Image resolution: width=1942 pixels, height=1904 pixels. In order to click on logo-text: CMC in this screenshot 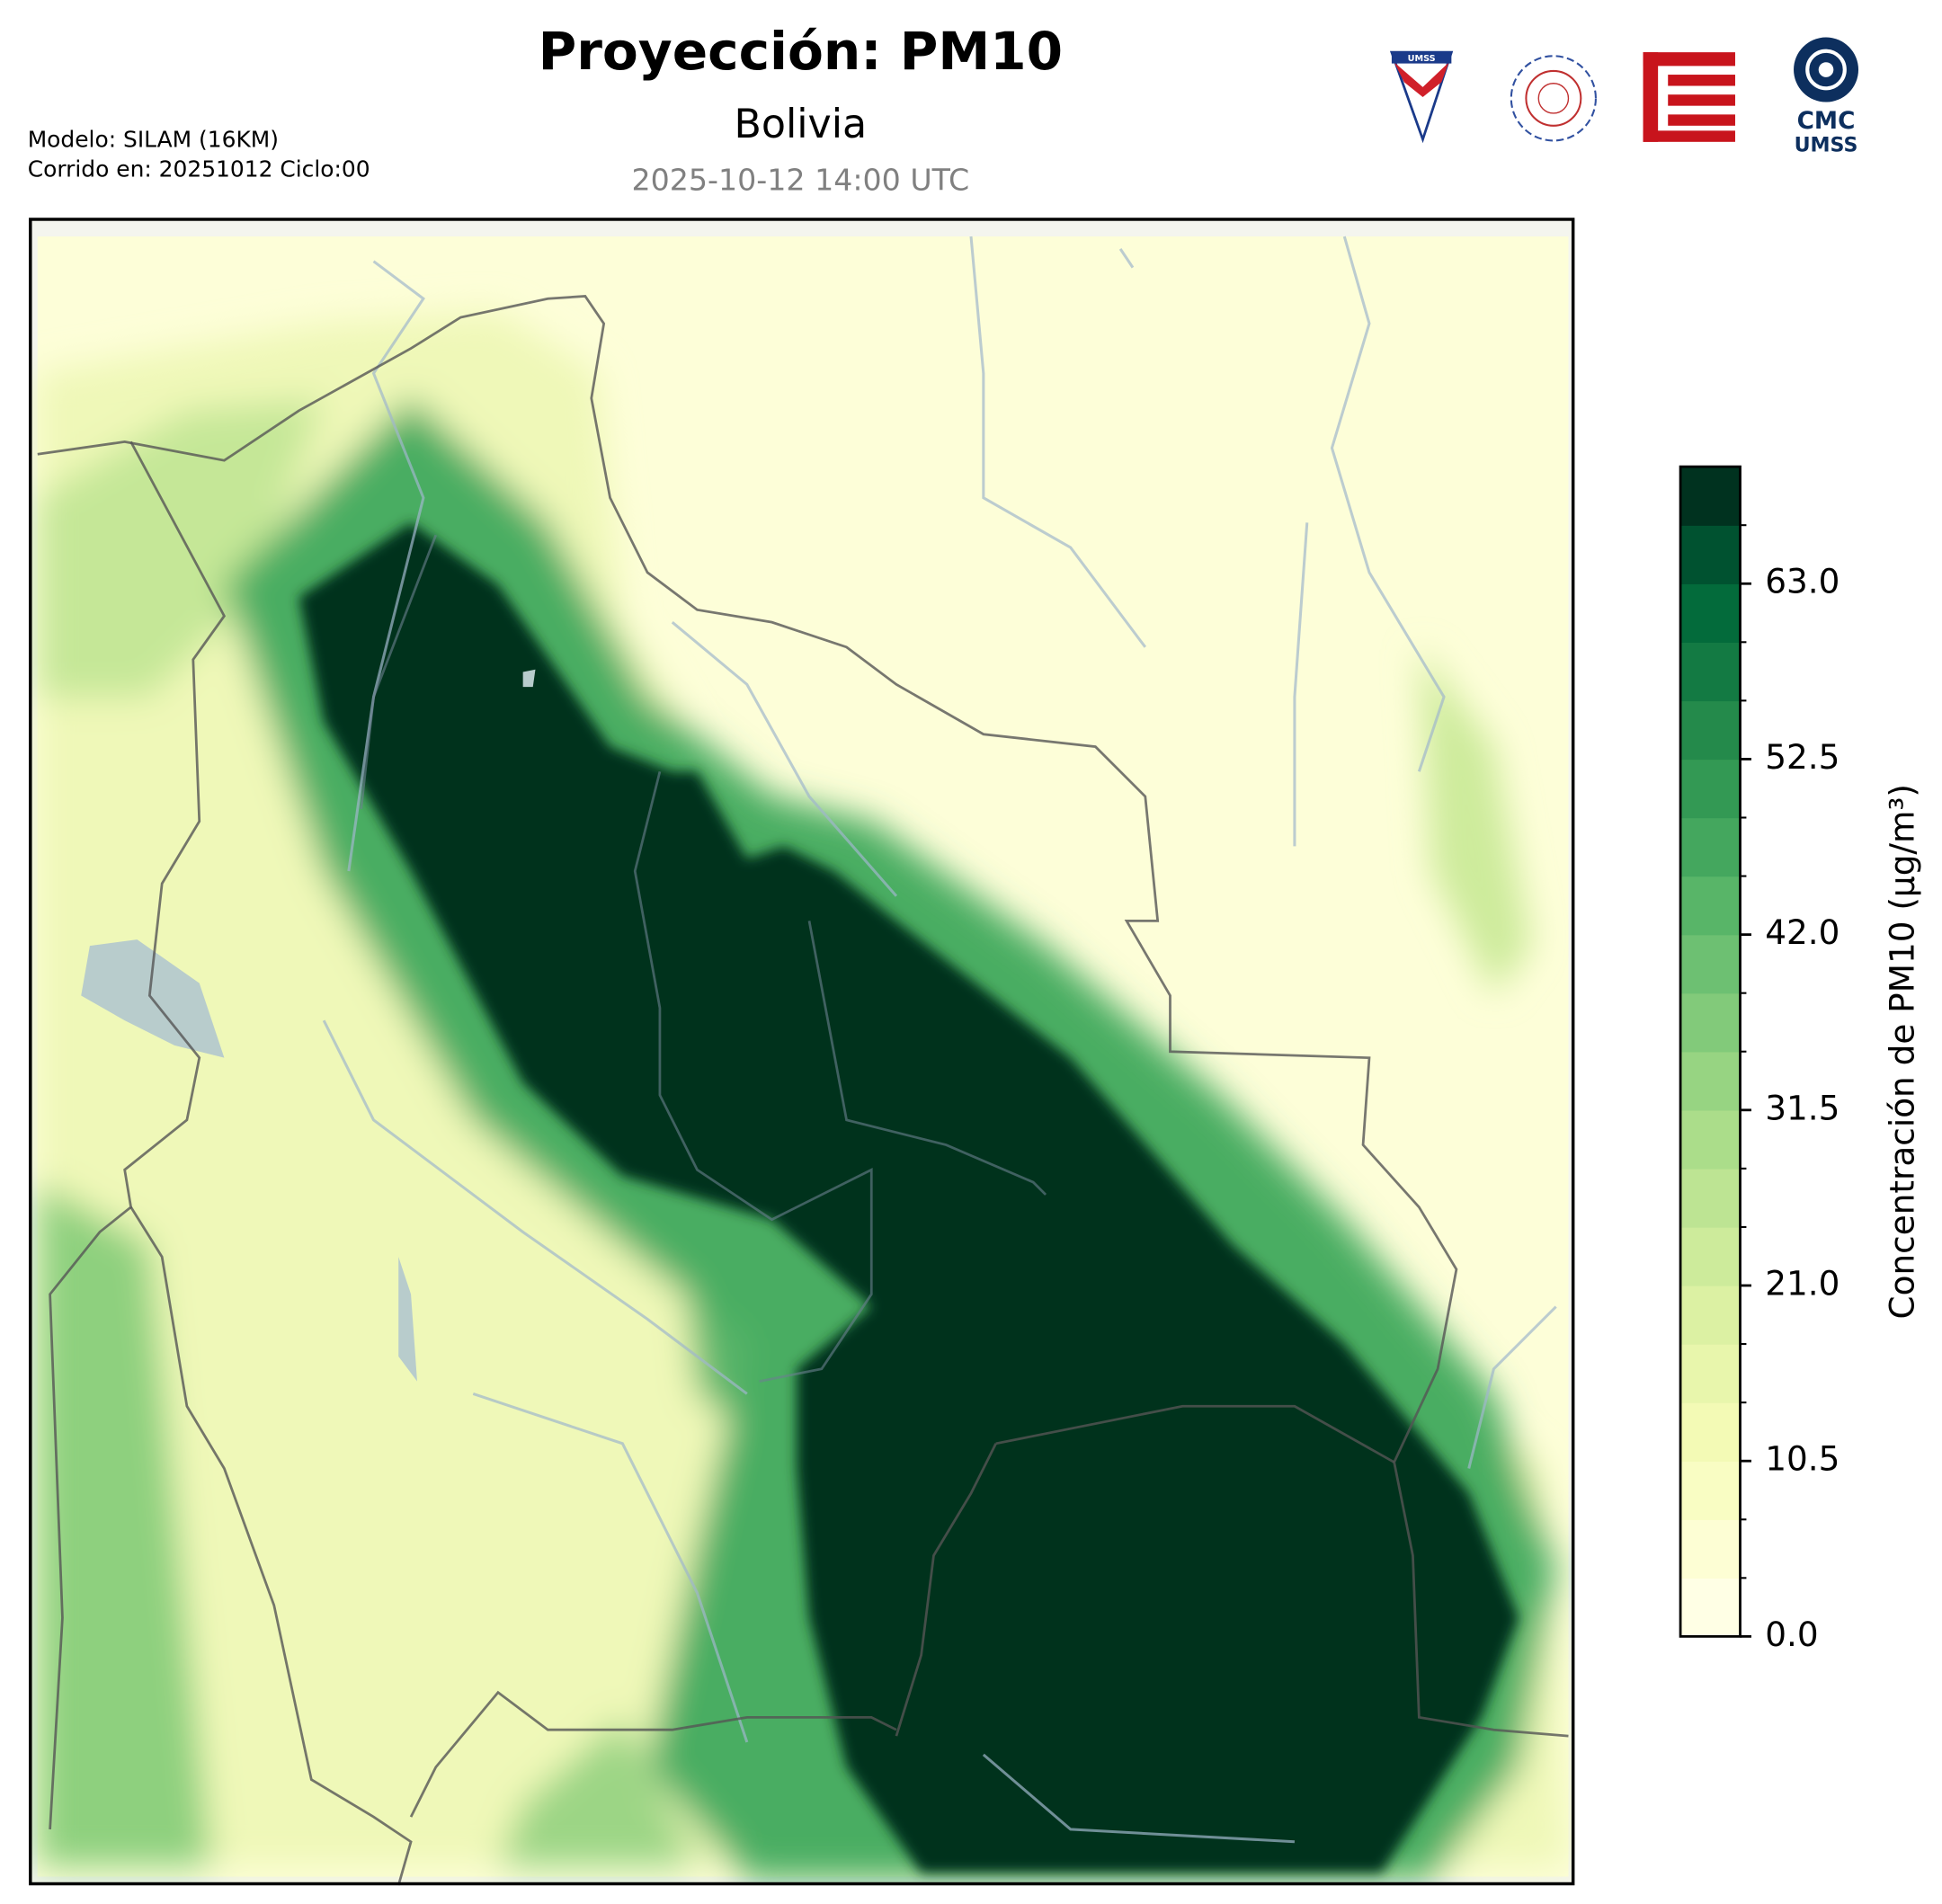, I will do `click(1826, 121)`.